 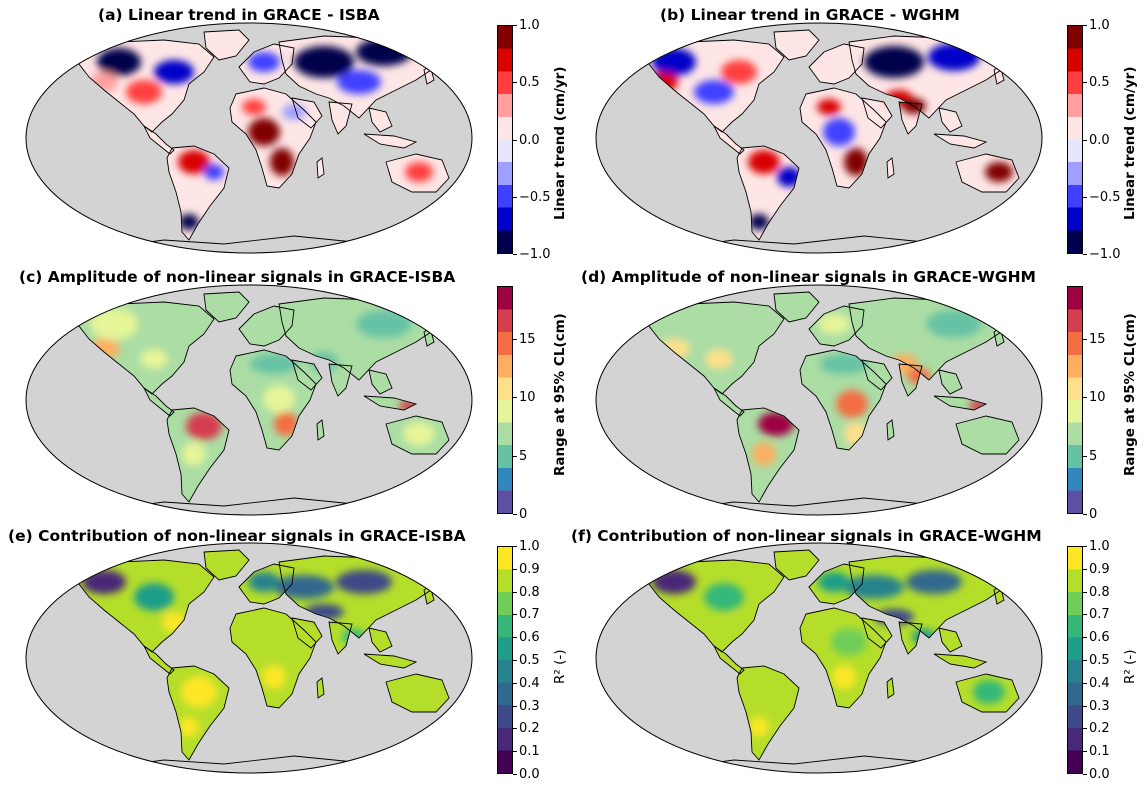 I want to click on world-map, so click(x=249, y=658).